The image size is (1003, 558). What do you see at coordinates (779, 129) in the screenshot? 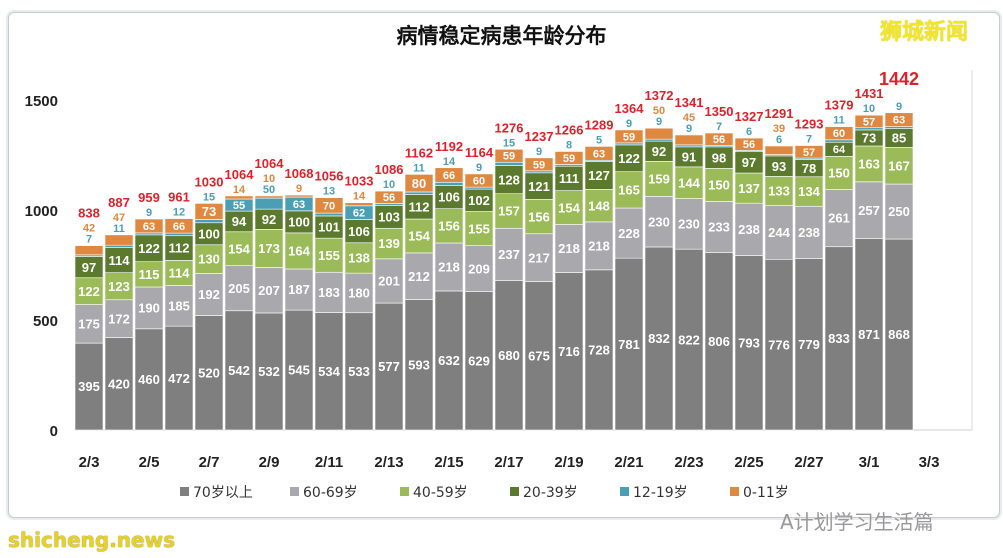
I see `segment-label-outside: 39` at bounding box center [779, 129].